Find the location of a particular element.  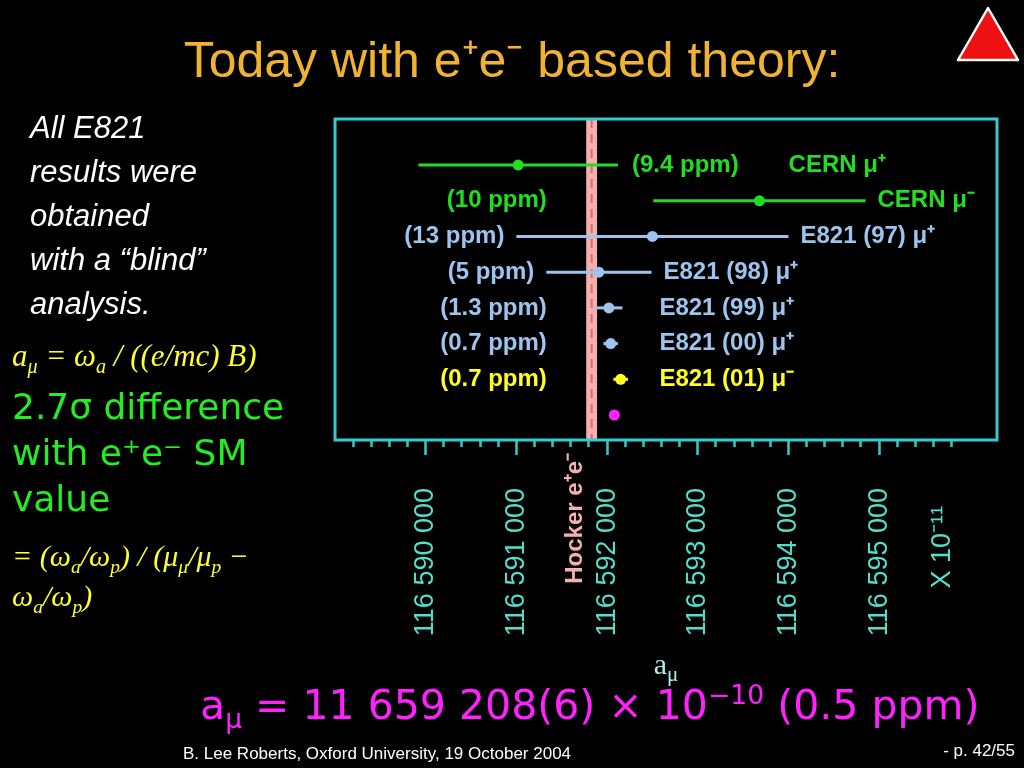

annotation: (10 ppm) is located at coordinates (496, 199).